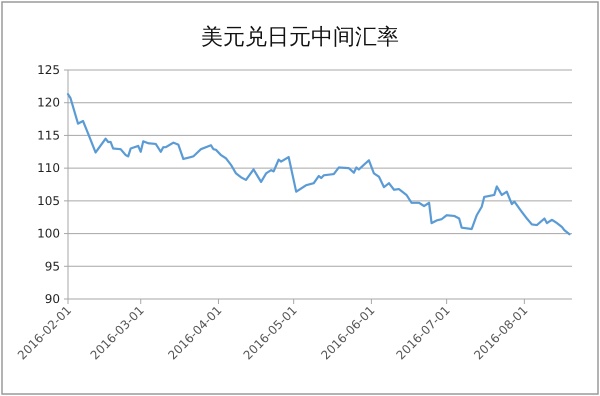  I want to click on y-tick-label: 90, so click(52, 299).